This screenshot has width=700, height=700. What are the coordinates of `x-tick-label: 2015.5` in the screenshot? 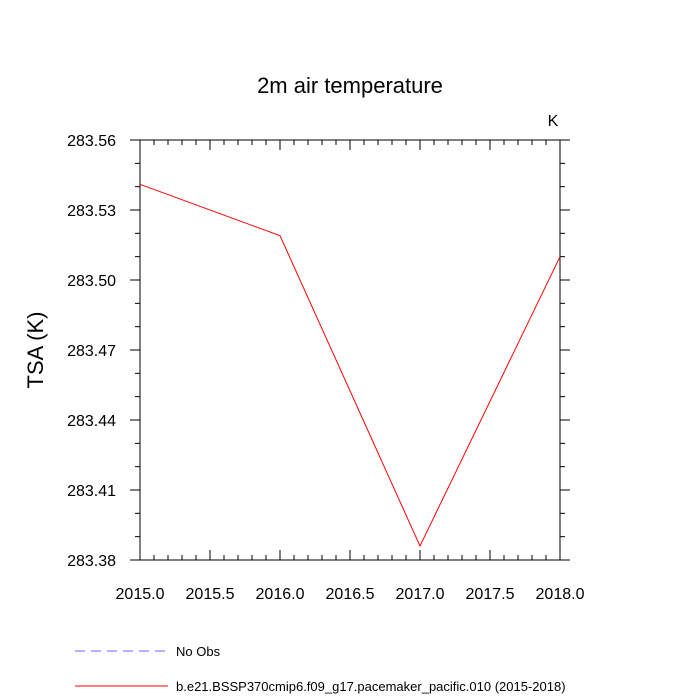 It's located at (210, 594).